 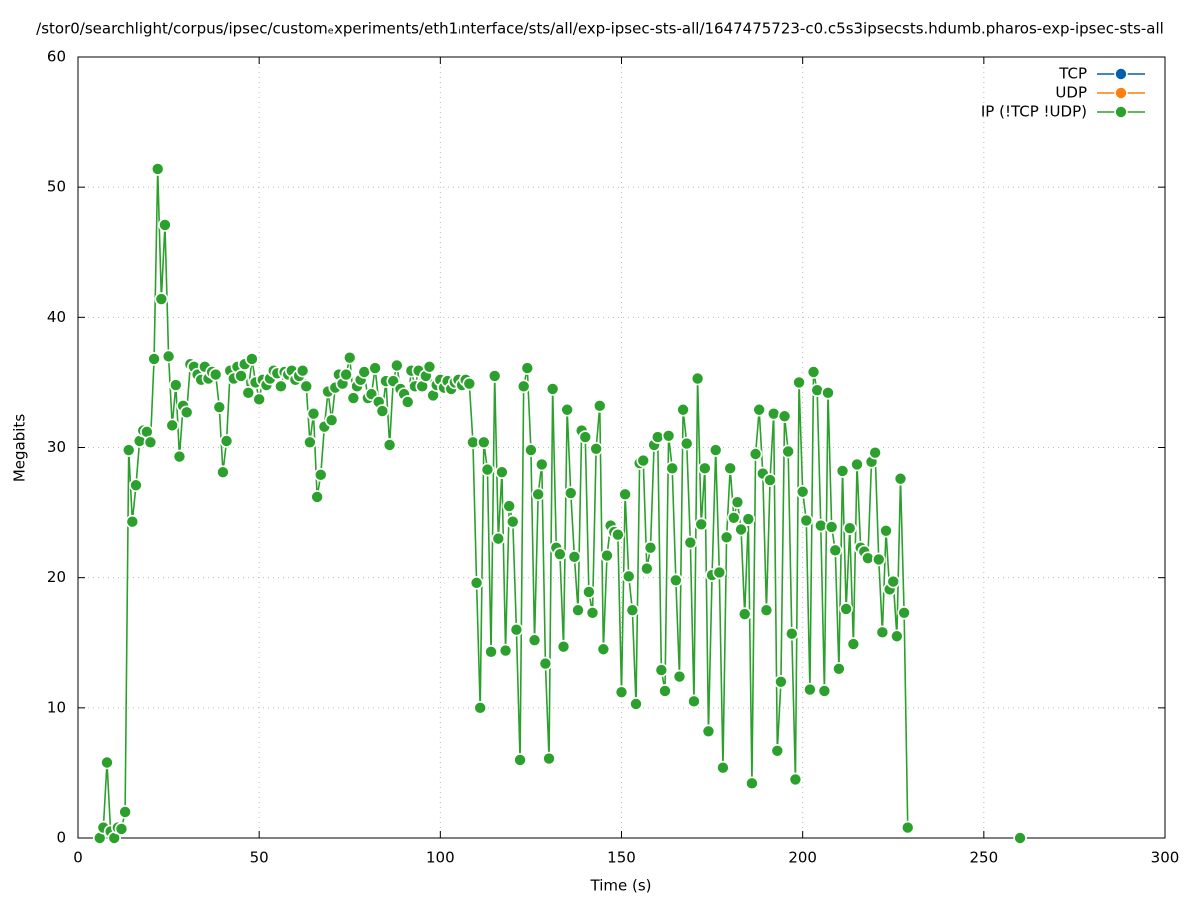 What do you see at coordinates (621, 858) in the screenshot?
I see `x-tick-label: 150` at bounding box center [621, 858].